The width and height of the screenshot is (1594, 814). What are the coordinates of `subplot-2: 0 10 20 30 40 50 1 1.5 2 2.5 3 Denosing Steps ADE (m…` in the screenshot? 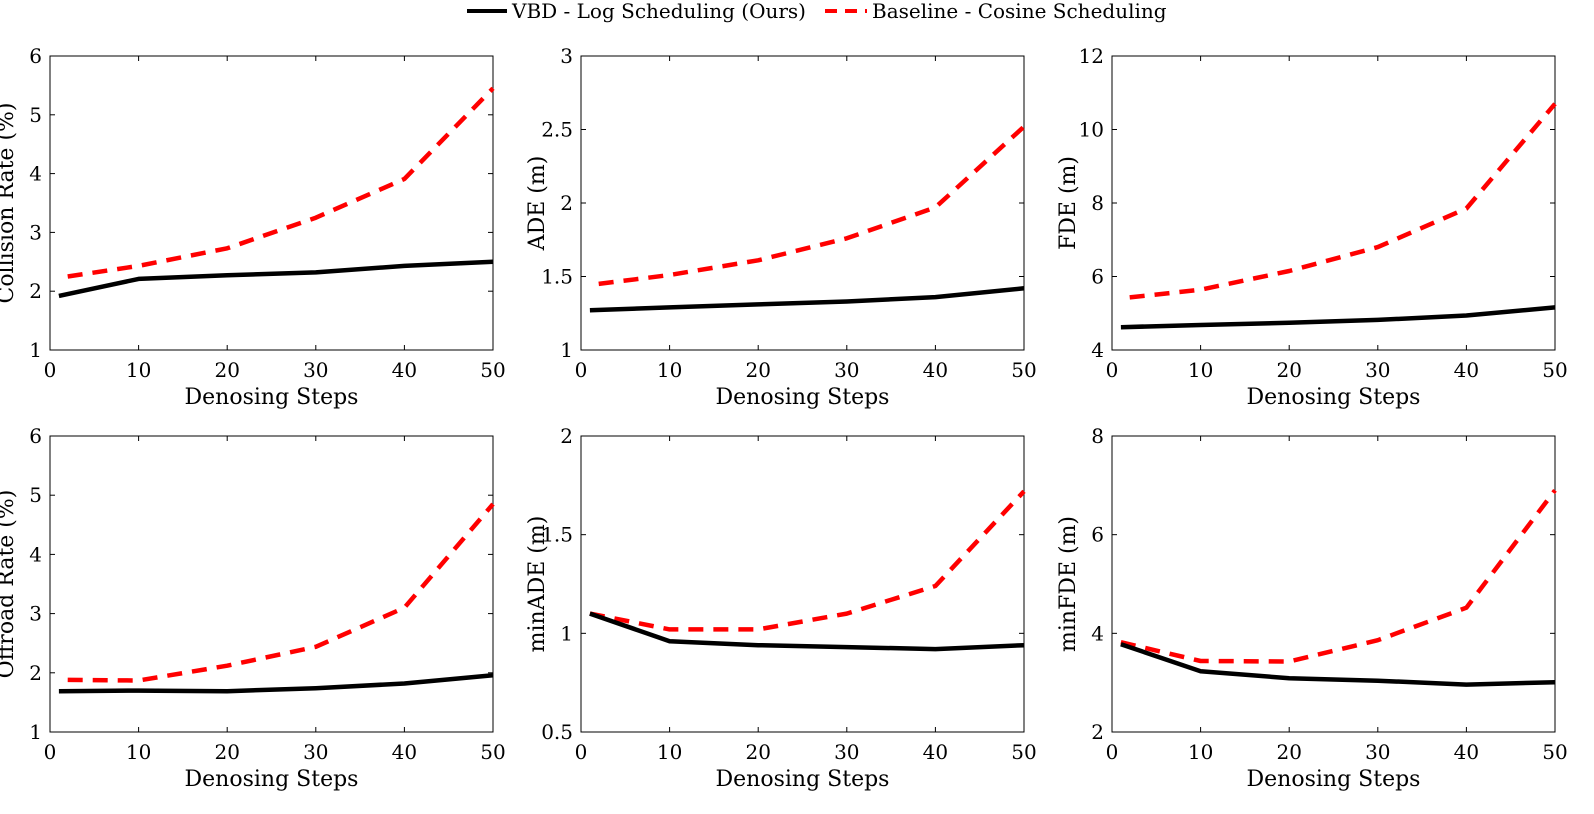 It's located at (781, 227).